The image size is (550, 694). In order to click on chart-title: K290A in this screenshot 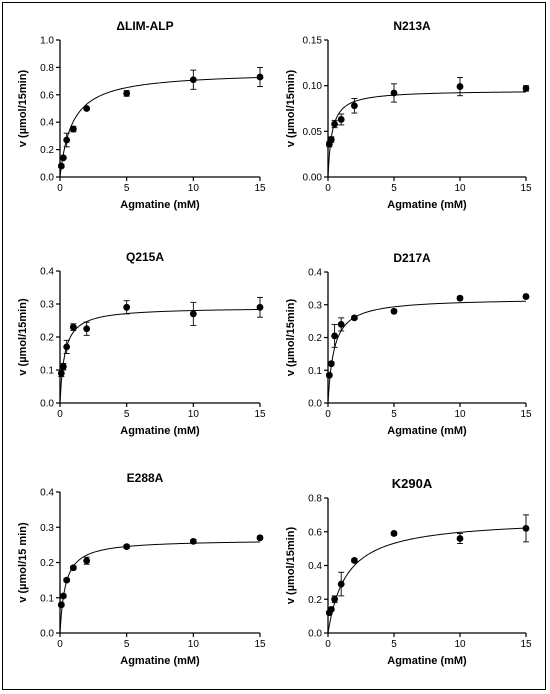, I will do `click(412, 483)`.